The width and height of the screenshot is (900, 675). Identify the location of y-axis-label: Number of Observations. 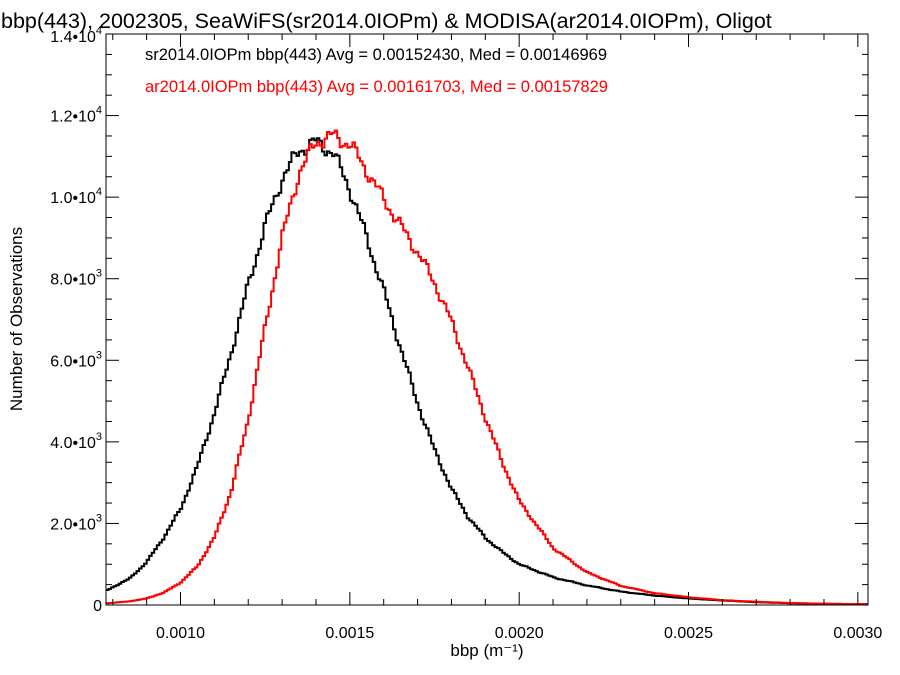
(16, 319).